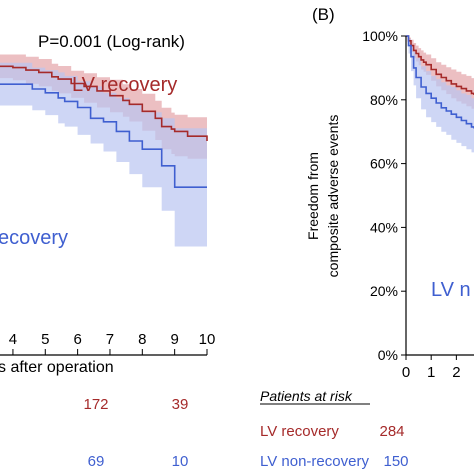  I want to click on panel-b-at-risk-recovery-name: LV recovery, so click(299, 431).